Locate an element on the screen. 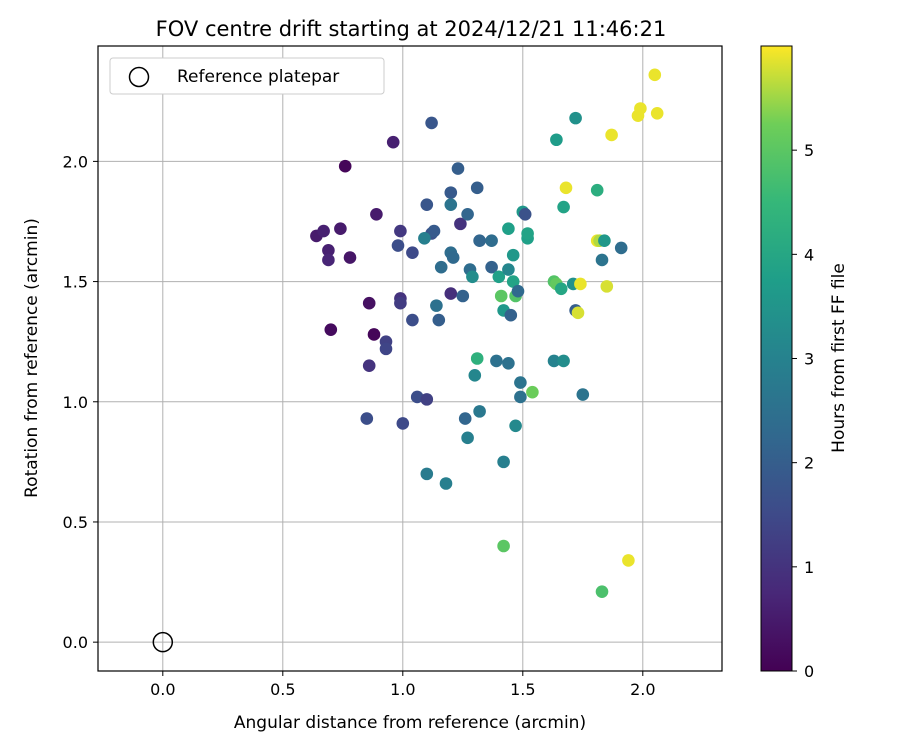 The width and height of the screenshot is (900, 750). colorbar-tick-label: 1 is located at coordinates (809, 567).